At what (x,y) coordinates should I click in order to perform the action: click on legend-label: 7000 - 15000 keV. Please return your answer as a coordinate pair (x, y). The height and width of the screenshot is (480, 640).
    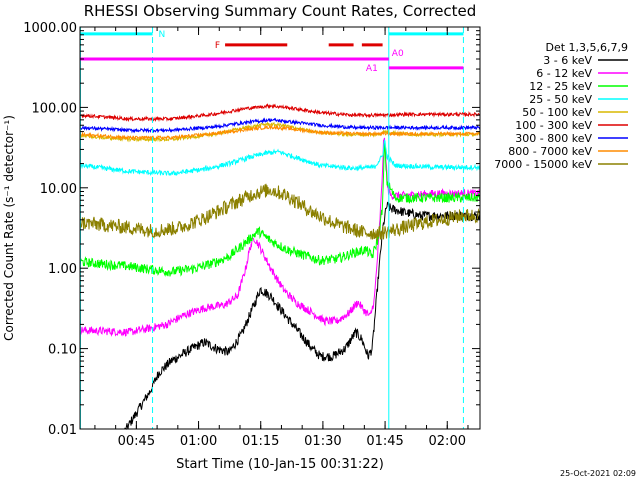
    Looking at the image, I should click on (543, 164).